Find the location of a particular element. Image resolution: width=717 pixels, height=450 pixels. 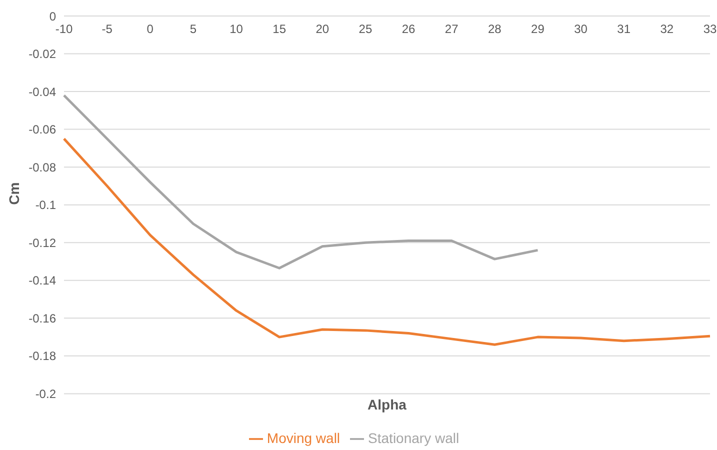

x-tick-label: 28 is located at coordinates (495, 29).